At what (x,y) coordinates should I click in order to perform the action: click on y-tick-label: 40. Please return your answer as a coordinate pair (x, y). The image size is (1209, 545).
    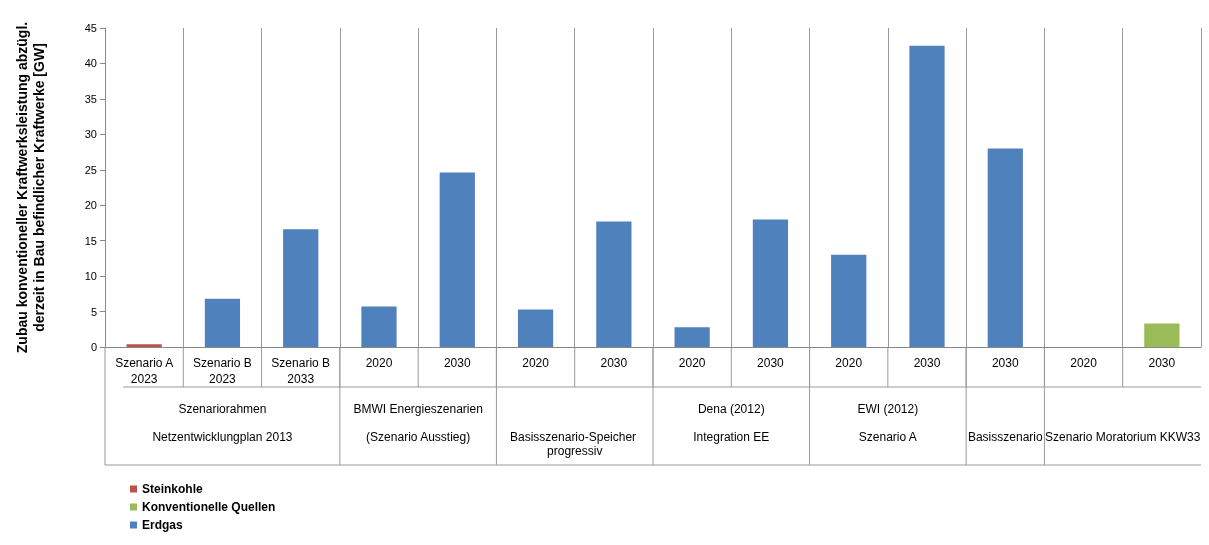
    Looking at the image, I should click on (90, 63).